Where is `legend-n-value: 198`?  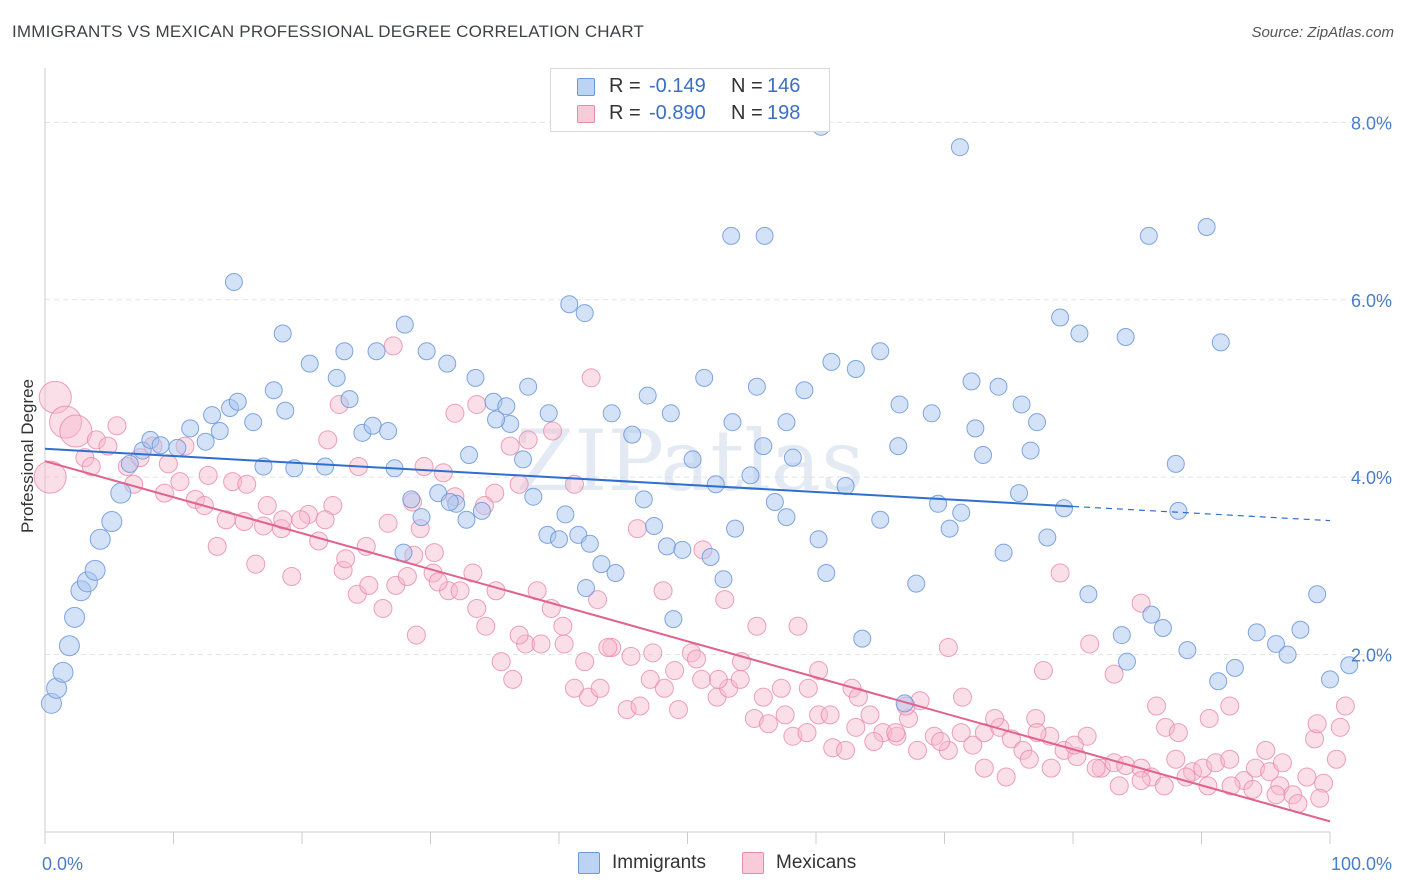
legend-n-value: 198 is located at coordinates (784, 113).